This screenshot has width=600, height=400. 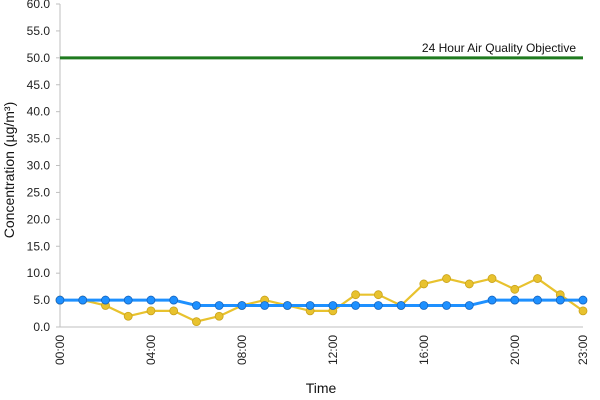 What do you see at coordinates (39, 112) in the screenshot?
I see `y-tick-label: 40.0` at bounding box center [39, 112].